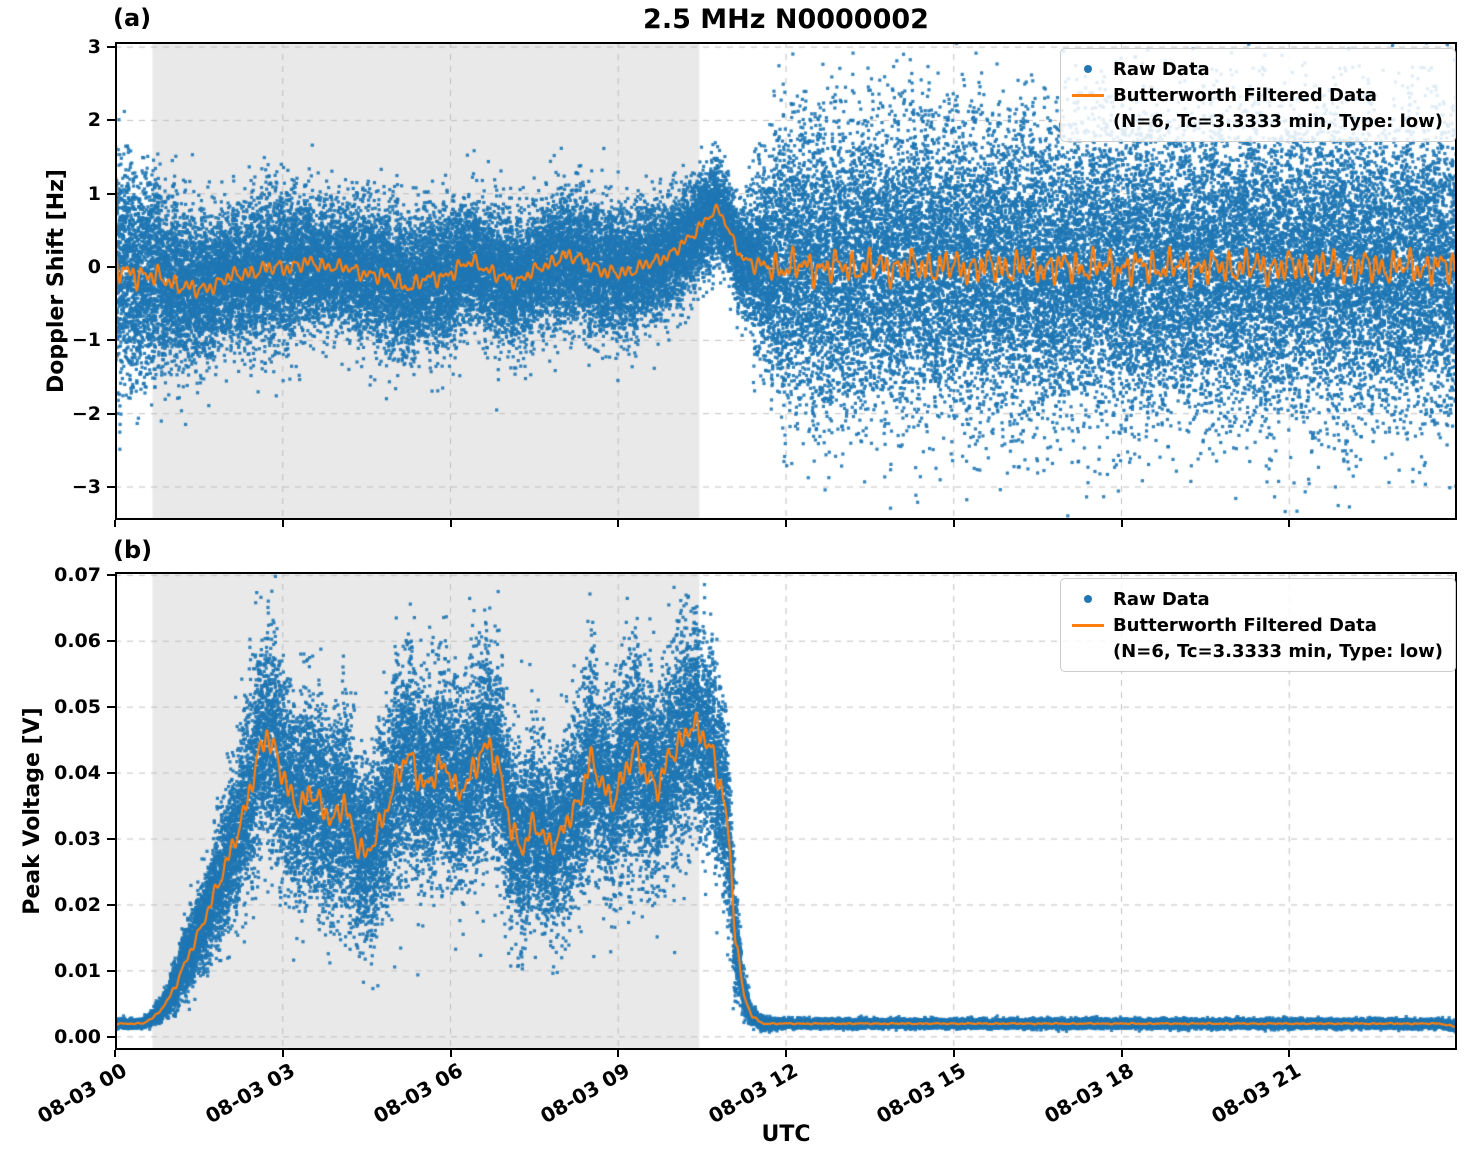  Describe the element at coordinates (94, 120) in the screenshot. I see `y-tick-label: 2` at that location.